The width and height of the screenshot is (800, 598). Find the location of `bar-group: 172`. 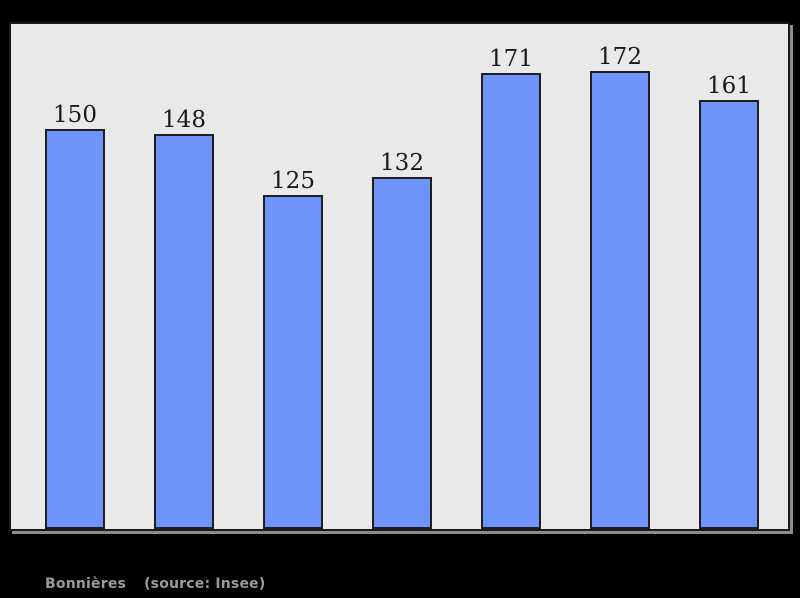

bar-group: 172 is located at coordinates (620, 276).